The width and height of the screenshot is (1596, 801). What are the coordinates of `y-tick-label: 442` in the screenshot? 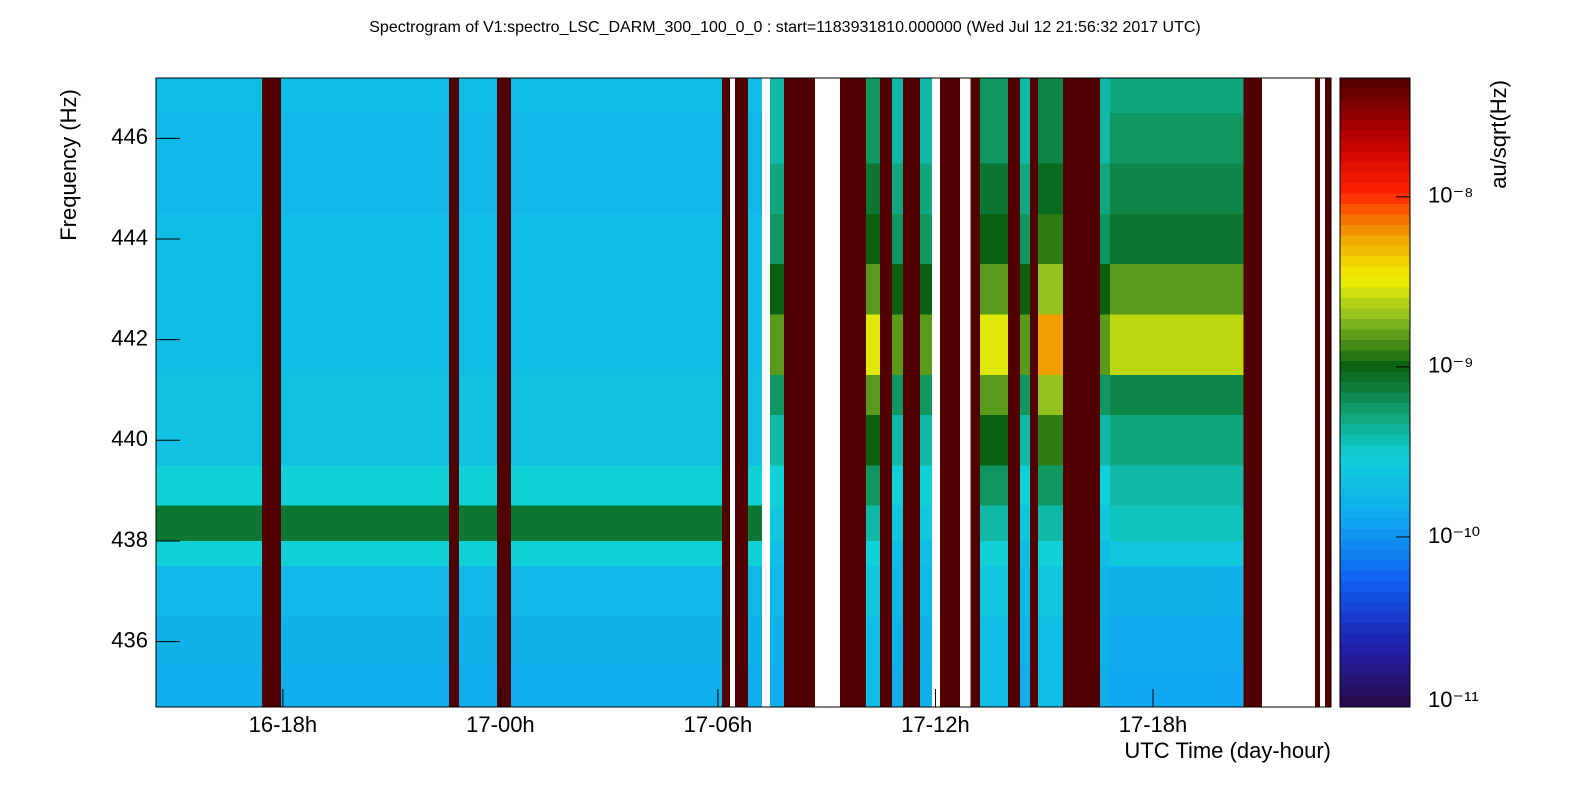 It's located at (129, 337).